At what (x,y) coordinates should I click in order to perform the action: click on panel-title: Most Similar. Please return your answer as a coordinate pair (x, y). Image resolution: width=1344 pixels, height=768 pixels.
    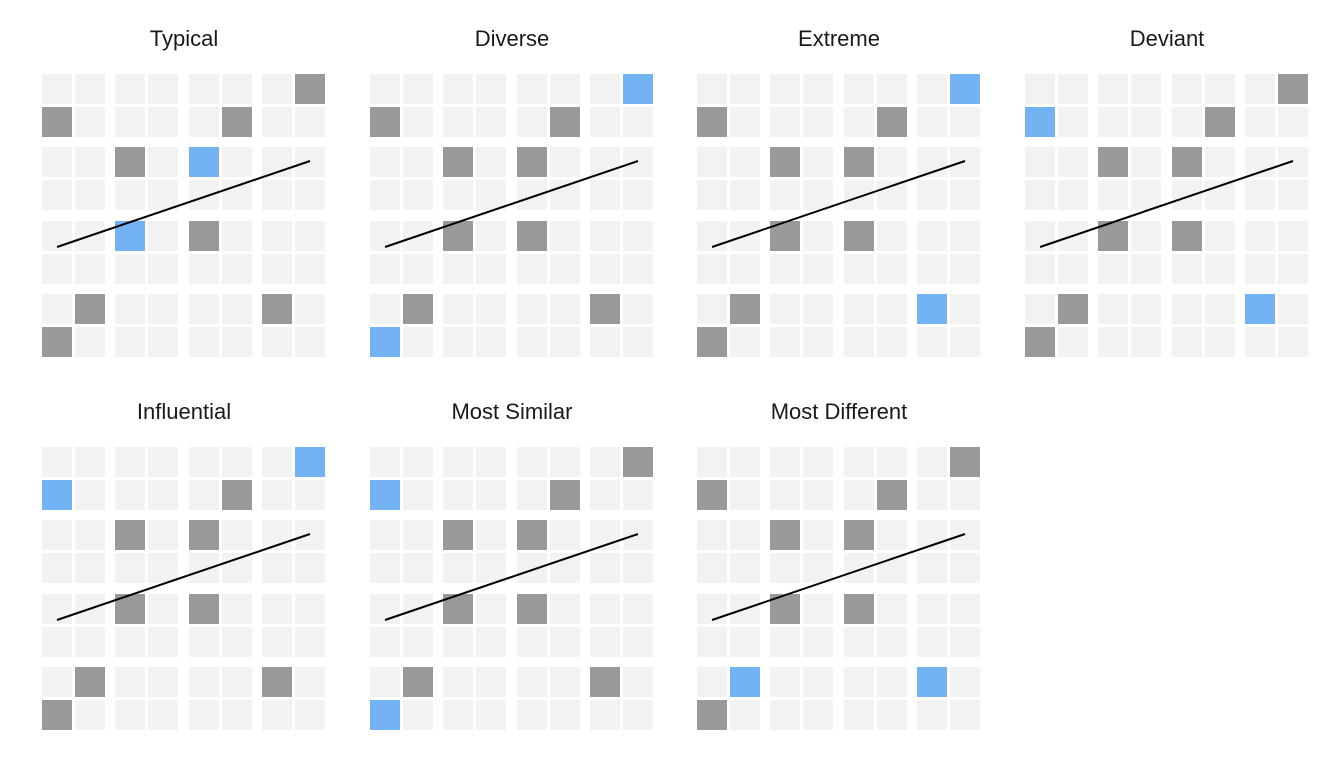
    Looking at the image, I should click on (511, 411).